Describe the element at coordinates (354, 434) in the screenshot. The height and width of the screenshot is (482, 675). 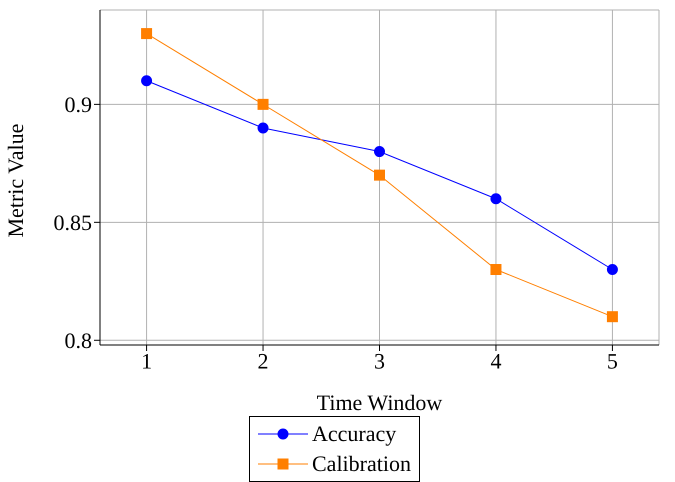
I see `legend-label: Accuracy` at that location.